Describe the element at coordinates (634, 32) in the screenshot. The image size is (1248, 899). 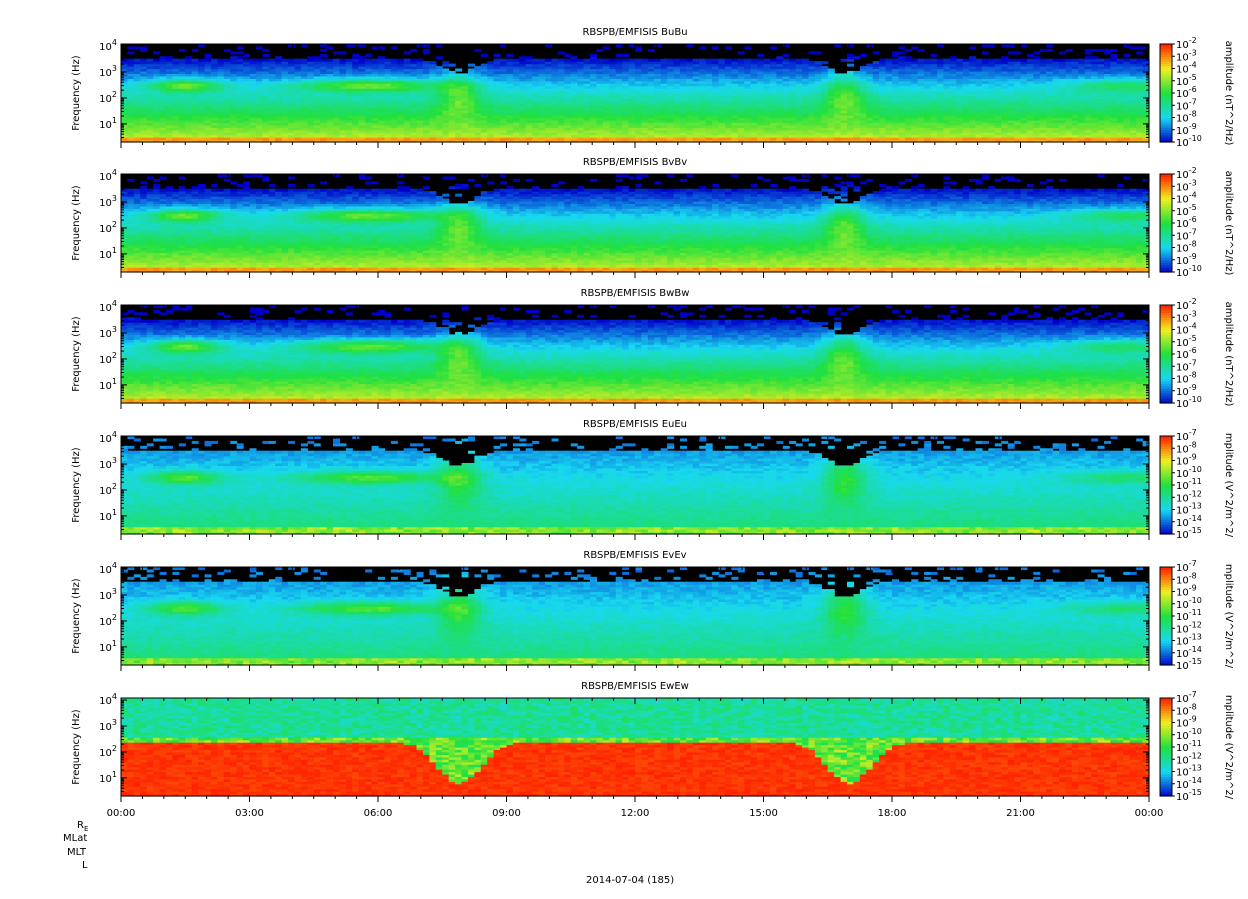
I see `panel-title: RBSPB/EMFISIS BuBu` at that location.